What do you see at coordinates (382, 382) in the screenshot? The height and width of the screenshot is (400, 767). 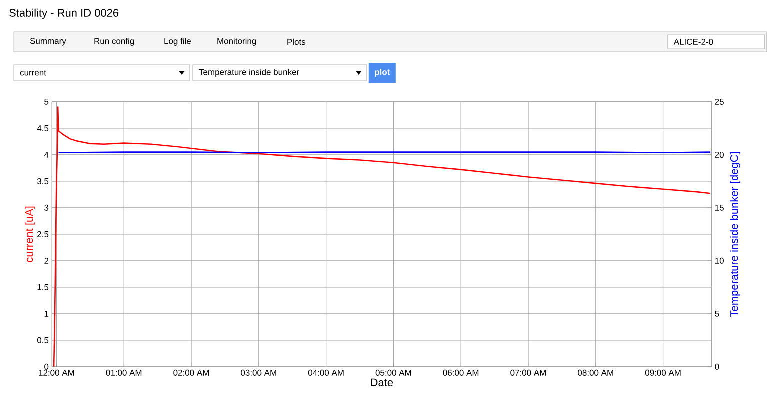 I see `x-axis-title: Date` at bounding box center [382, 382].